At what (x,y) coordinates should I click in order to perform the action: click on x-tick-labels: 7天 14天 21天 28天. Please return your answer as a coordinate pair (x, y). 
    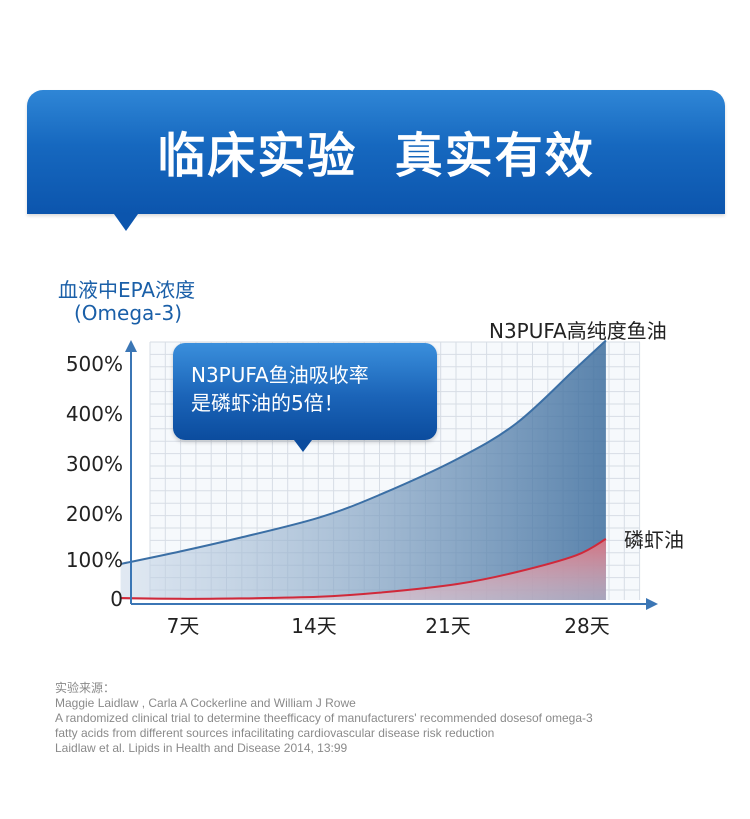
    Looking at the image, I should click on (388, 626).